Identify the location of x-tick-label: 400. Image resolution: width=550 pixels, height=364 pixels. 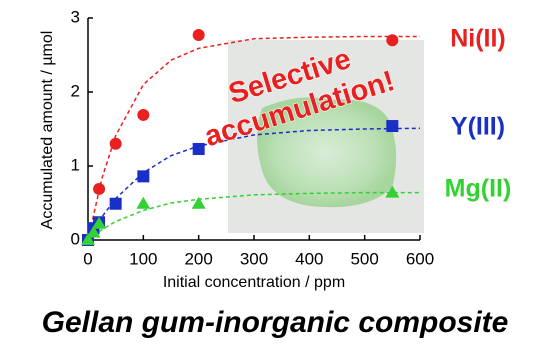
(309, 258).